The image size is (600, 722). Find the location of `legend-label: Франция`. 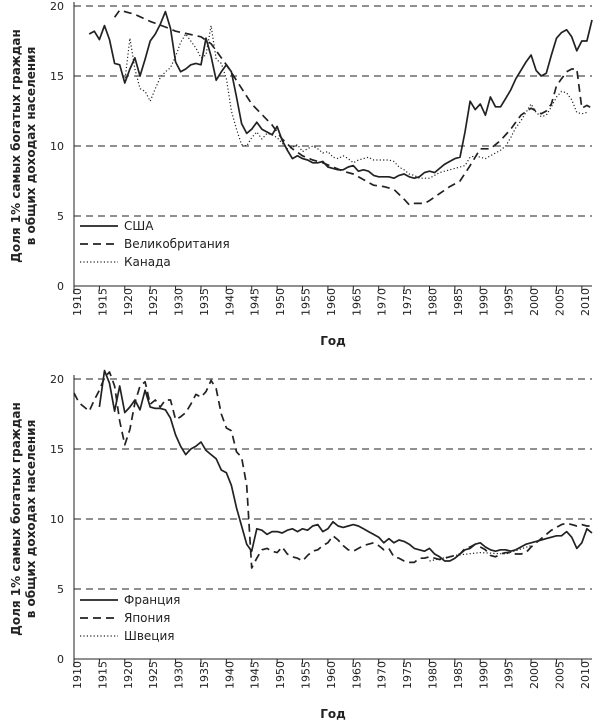

legend-label: Франция is located at coordinates (152, 600).